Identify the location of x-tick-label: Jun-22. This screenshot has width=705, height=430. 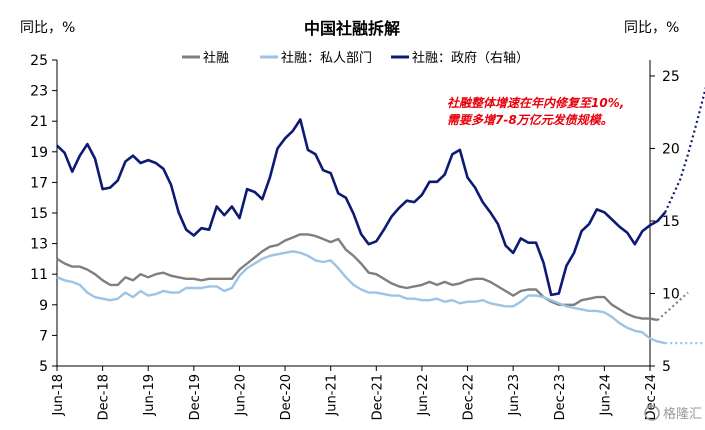
(423, 395).